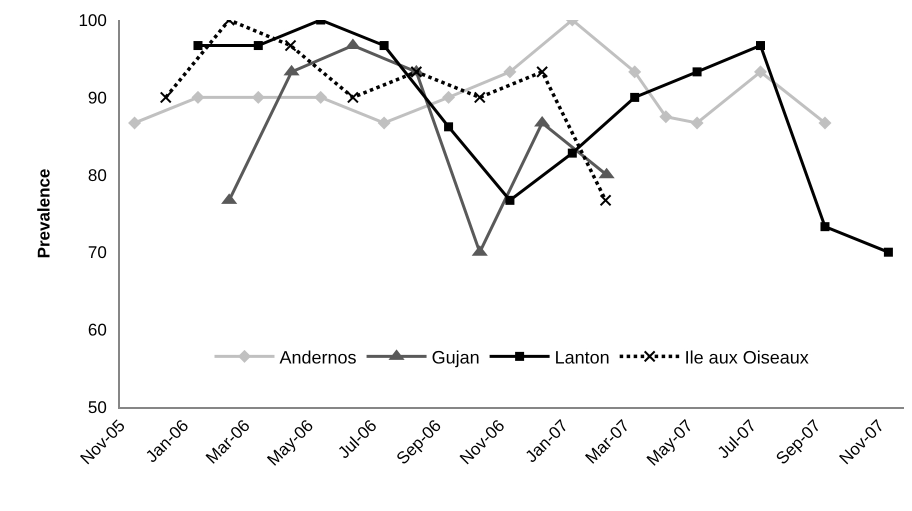  I want to click on legend-label: Ile aux Oiseaux, so click(746, 357).